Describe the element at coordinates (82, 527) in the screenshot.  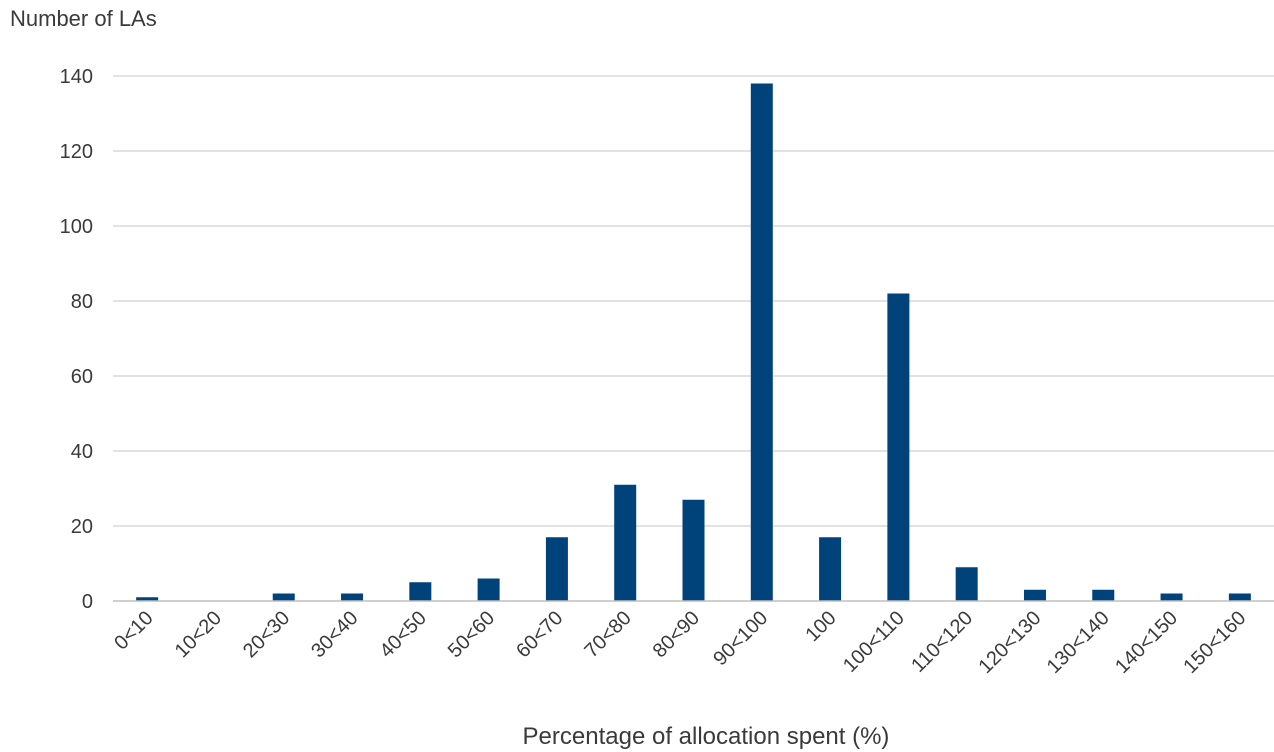
I see `y-tick-label: 20` at that location.